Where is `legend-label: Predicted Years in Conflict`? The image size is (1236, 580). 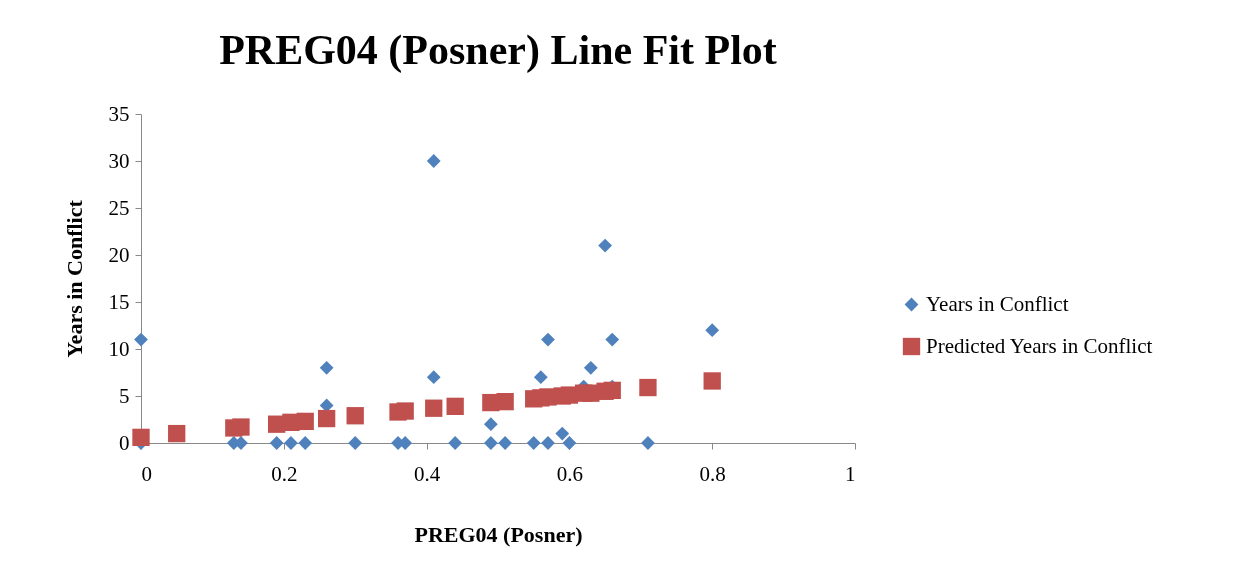 legend-label: Predicted Years in Conflict is located at coordinates (1039, 345).